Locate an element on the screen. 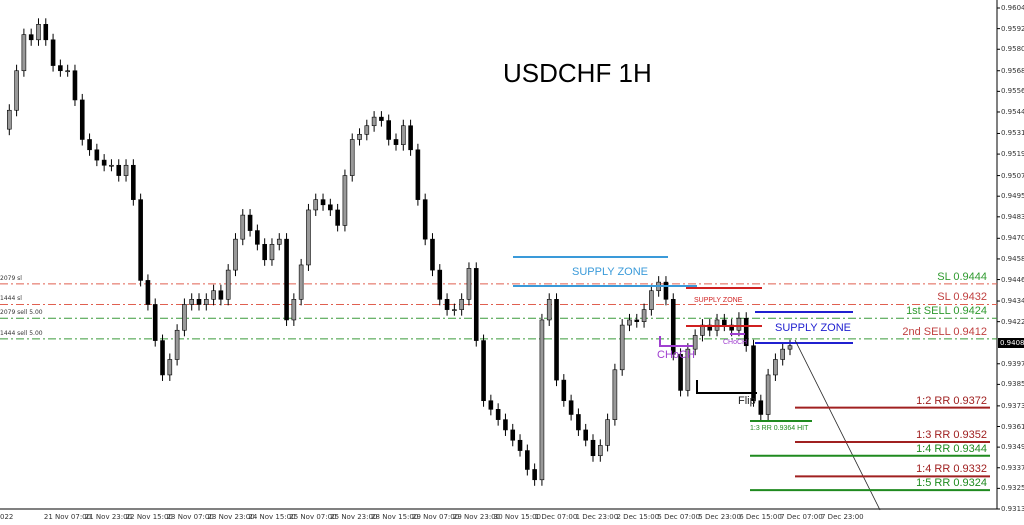  order-right-label: 2nd SELL 0.9412 is located at coordinates (944, 331).